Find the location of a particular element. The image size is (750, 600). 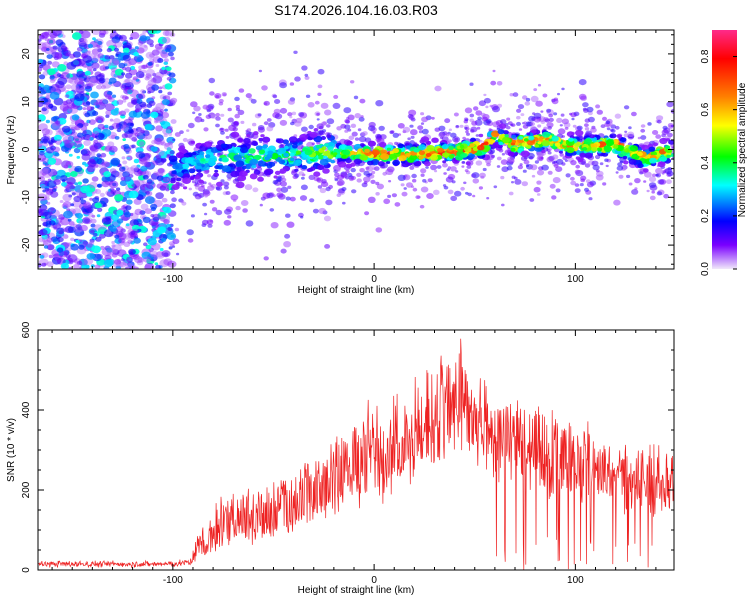

colorbar-tick-label: 0.0 is located at coordinates (705, 269).